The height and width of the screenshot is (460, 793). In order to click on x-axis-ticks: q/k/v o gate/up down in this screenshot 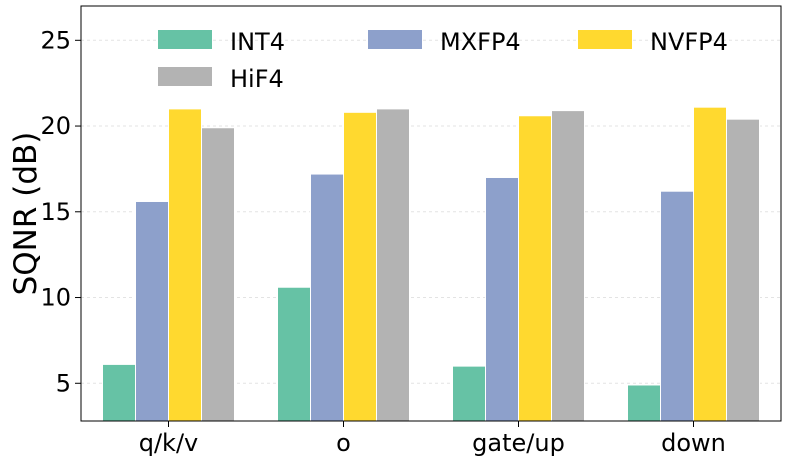, I will do `click(432, 439)`.